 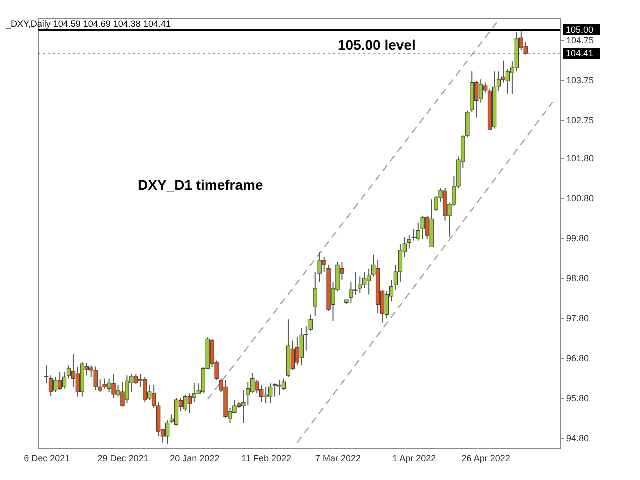 I want to click on annotation: DXY_D1 timeframe, so click(x=201, y=185).